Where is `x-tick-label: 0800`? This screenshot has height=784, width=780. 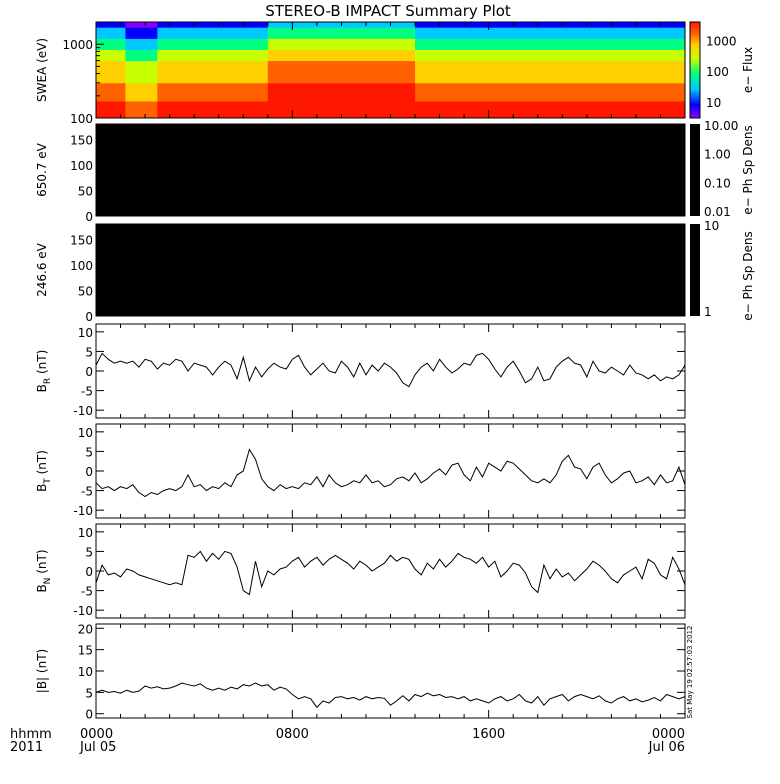 x-tick-label: 0800 is located at coordinates (292, 734).